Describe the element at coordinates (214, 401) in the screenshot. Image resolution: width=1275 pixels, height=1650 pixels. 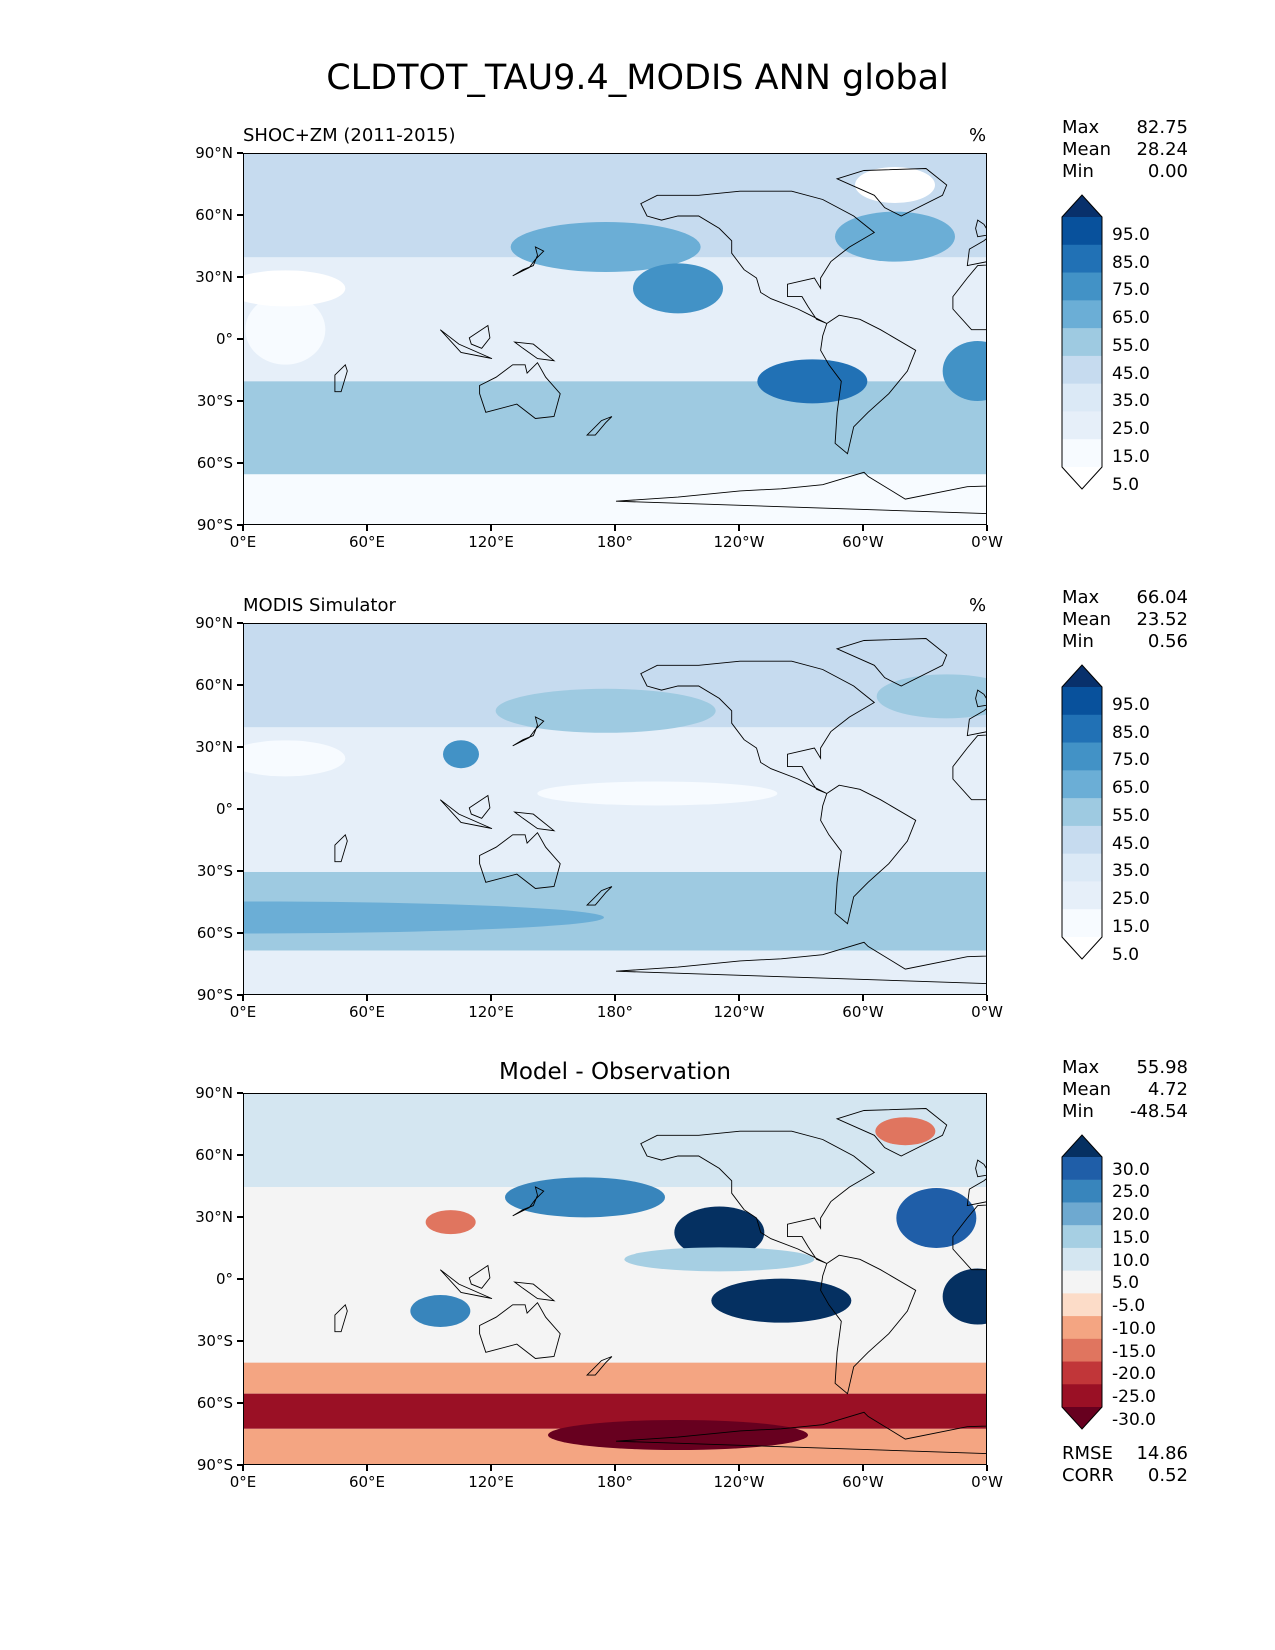
I see `y-tick-label: 30°S` at that location.